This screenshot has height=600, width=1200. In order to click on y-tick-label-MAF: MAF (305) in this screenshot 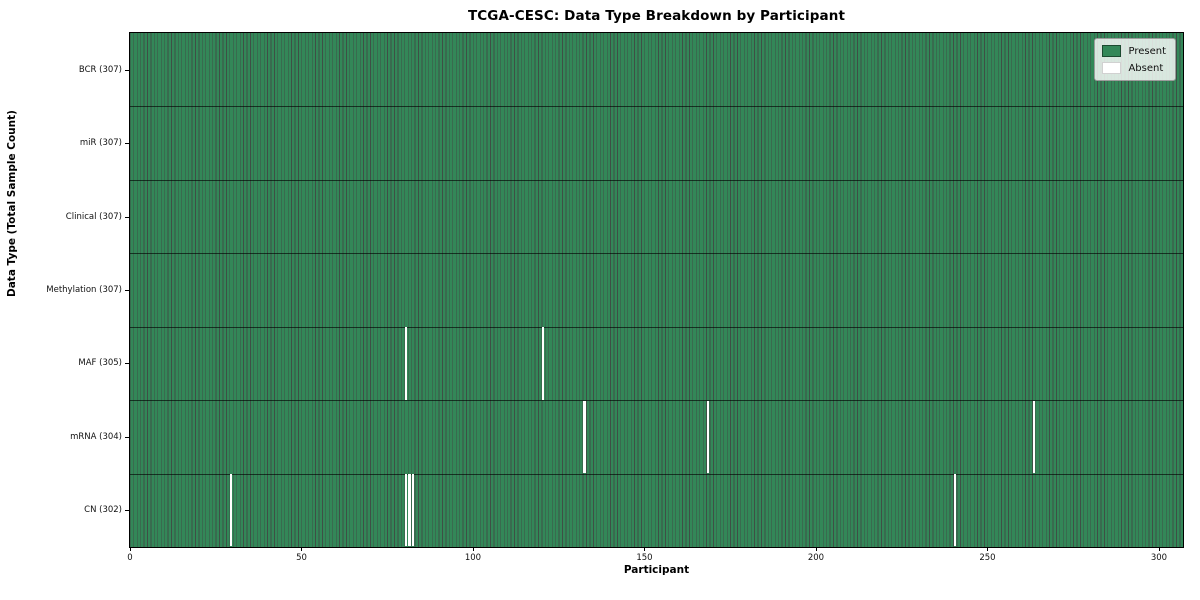, I will do `click(100, 363)`.